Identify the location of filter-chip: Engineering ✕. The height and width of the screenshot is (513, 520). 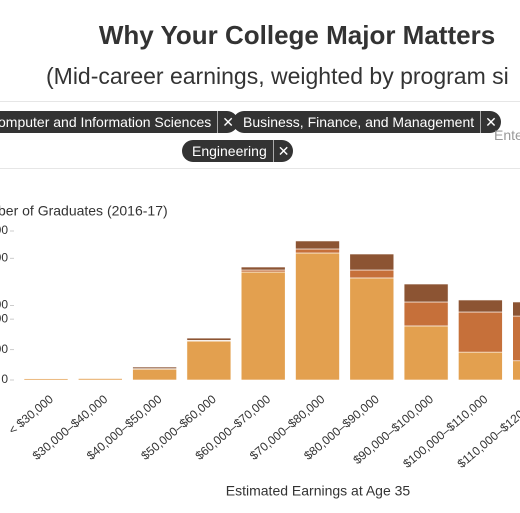
(238, 151).